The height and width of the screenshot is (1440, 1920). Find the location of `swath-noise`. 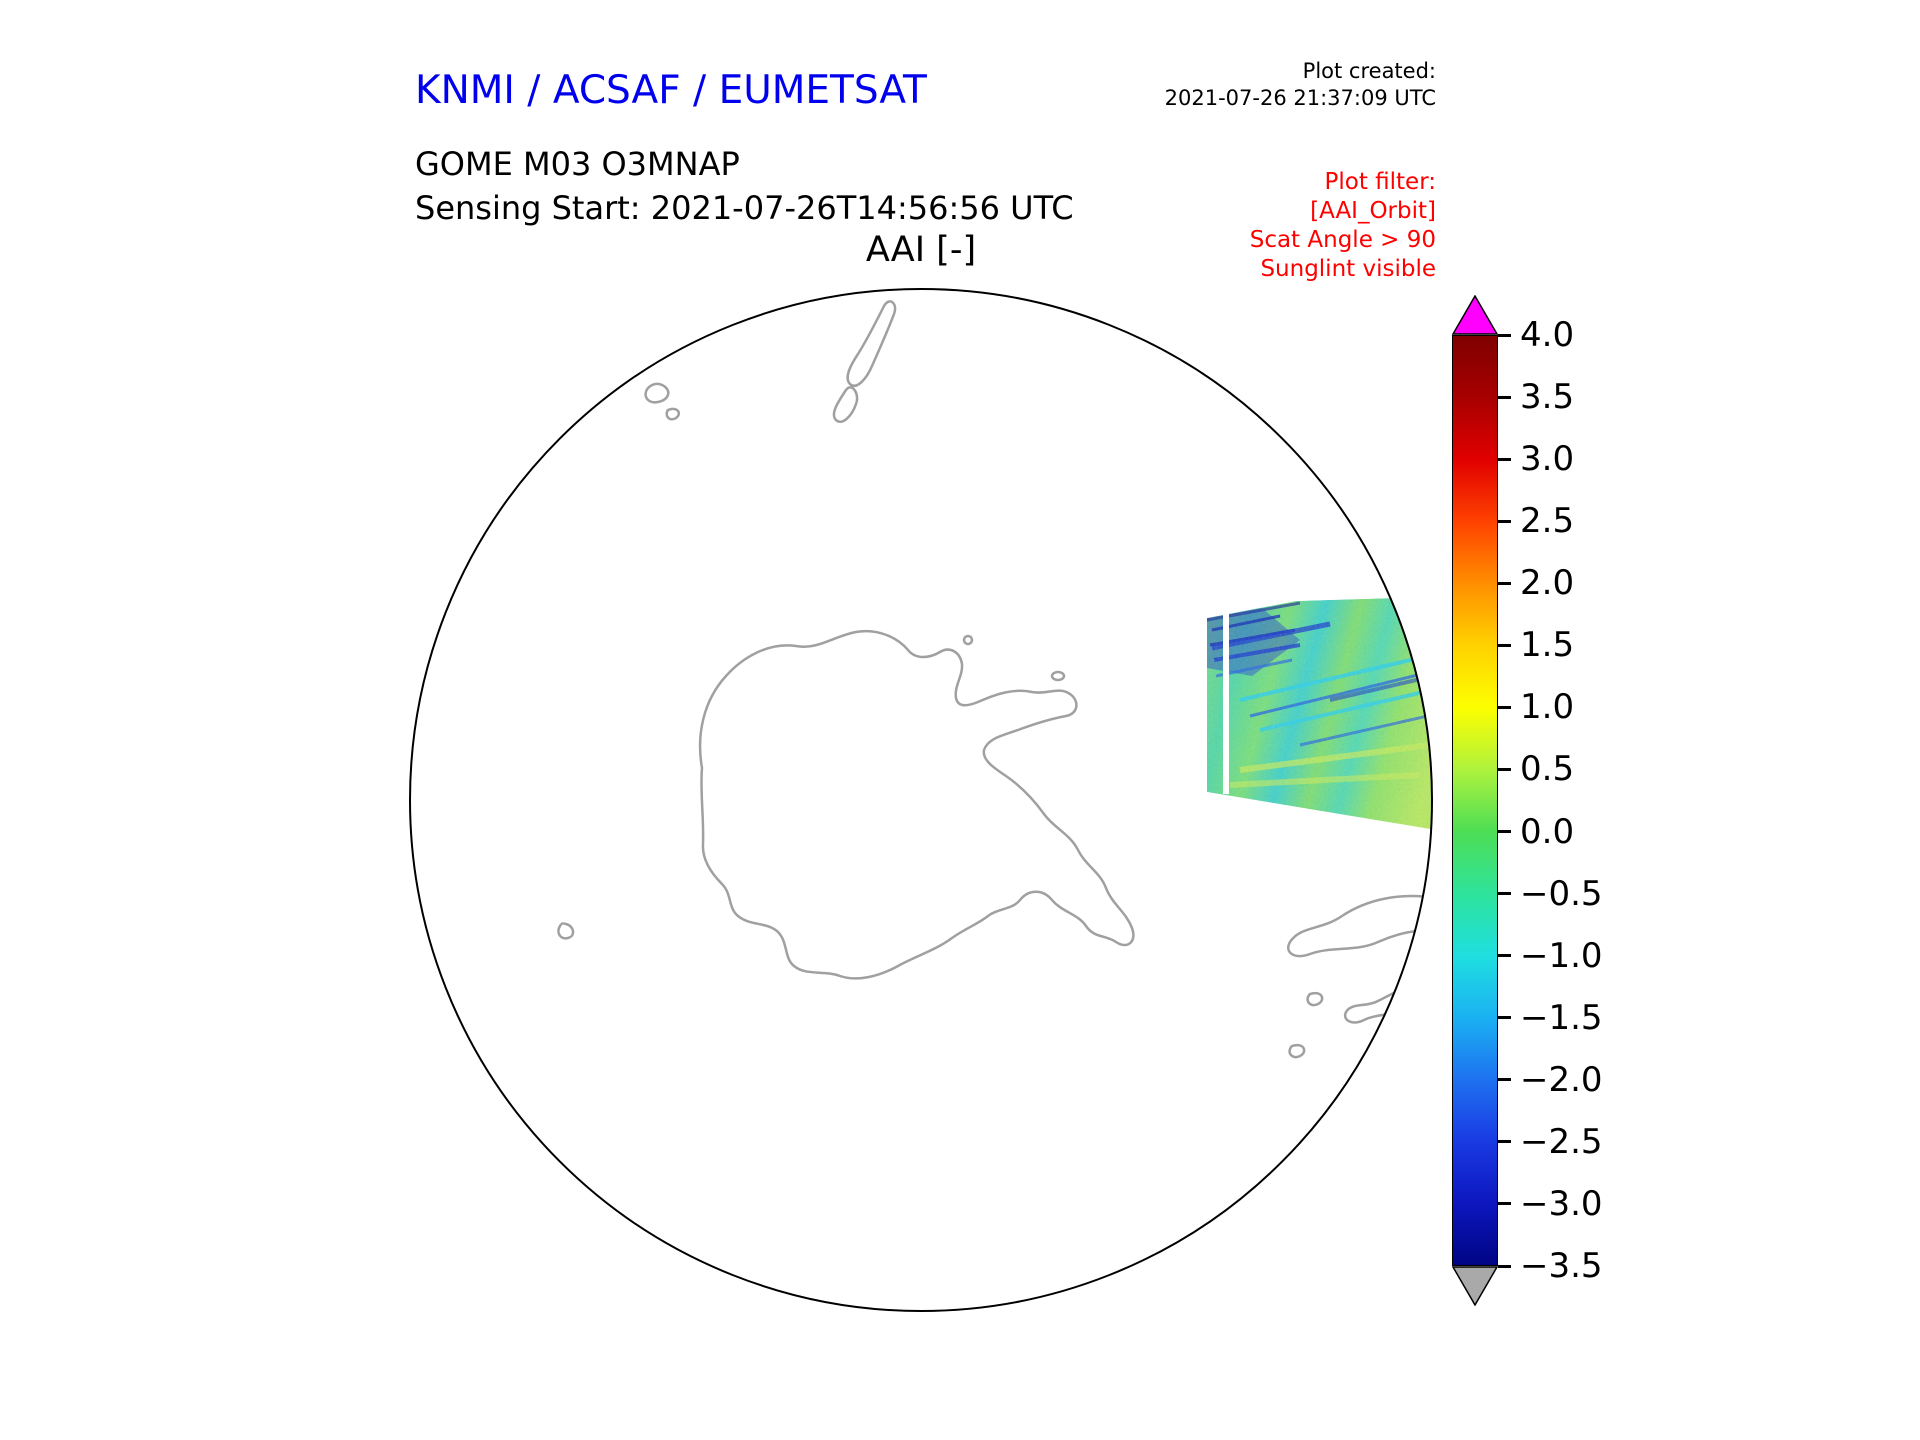

swath-noise is located at coordinates (1319, 715).